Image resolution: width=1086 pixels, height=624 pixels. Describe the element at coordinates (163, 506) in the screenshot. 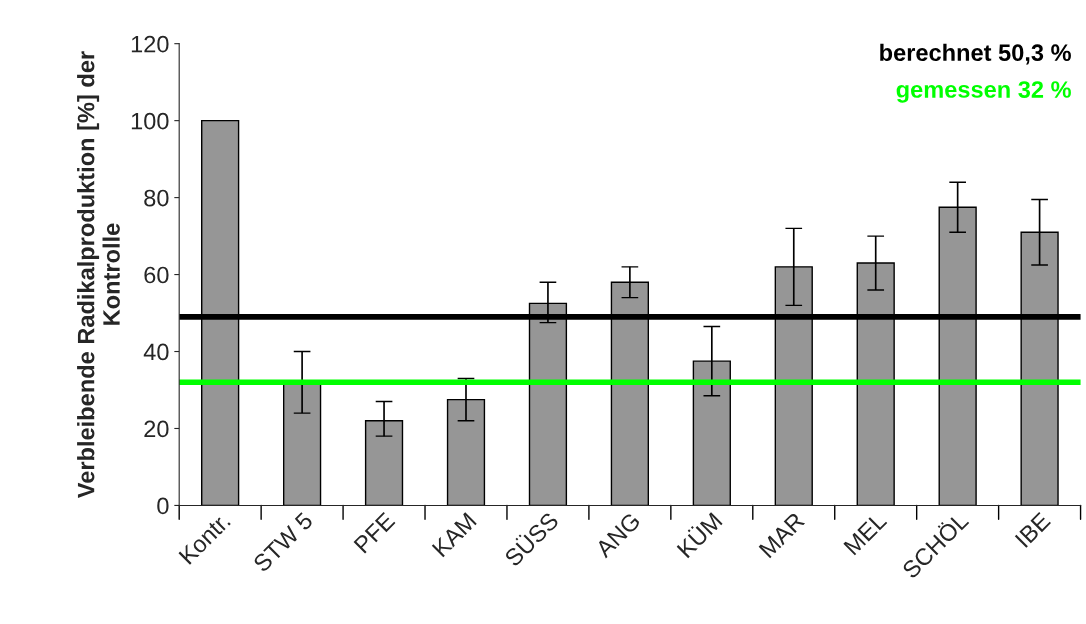

I see `y-tick-label: 0` at that location.